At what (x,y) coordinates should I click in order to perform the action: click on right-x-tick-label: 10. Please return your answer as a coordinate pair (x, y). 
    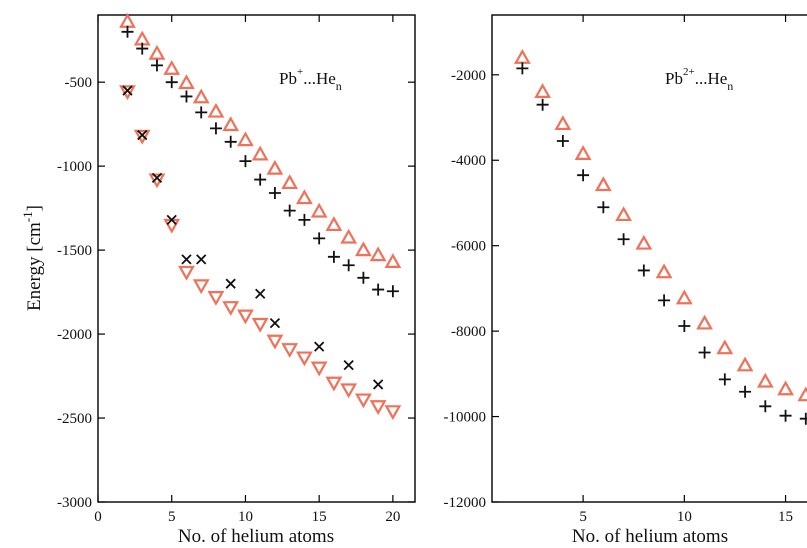
    Looking at the image, I should click on (684, 517).